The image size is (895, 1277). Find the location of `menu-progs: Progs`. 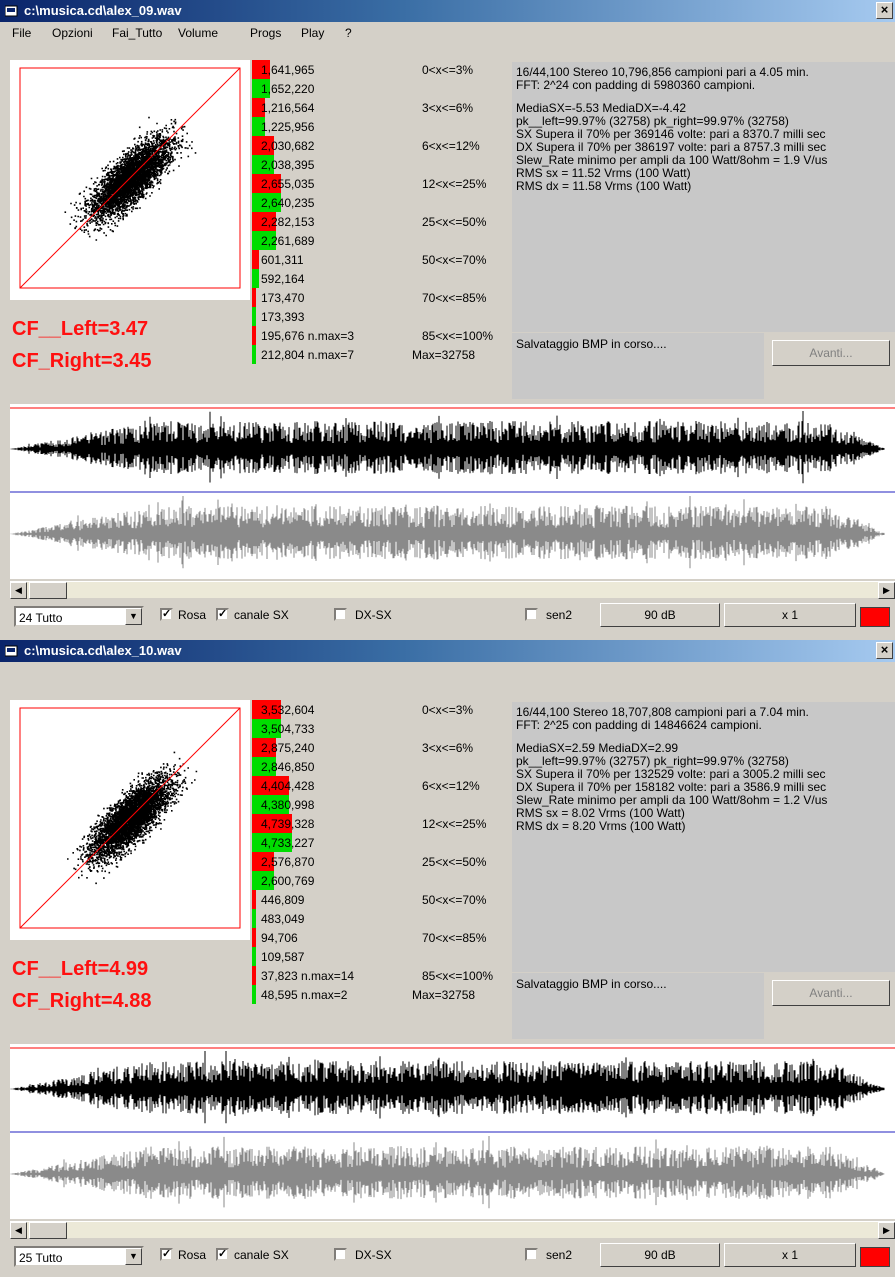

menu-progs: Progs is located at coordinates (266, 33).